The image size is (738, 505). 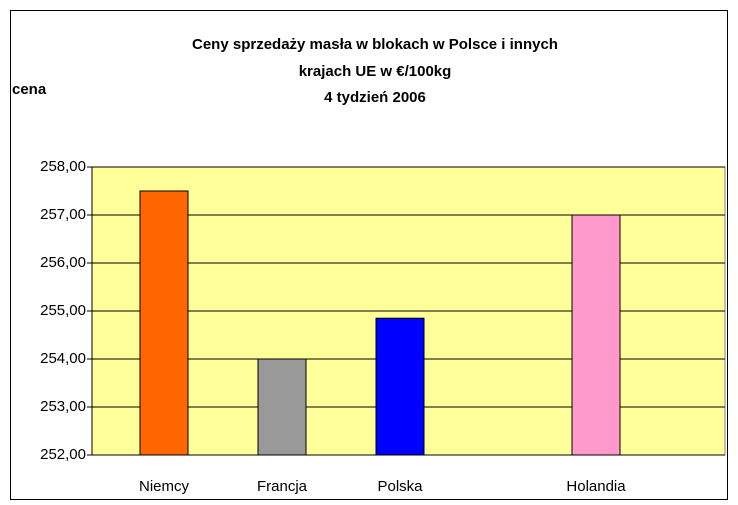 What do you see at coordinates (282, 486) in the screenshot?
I see `x-tick-label: Francja` at bounding box center [282, 486].